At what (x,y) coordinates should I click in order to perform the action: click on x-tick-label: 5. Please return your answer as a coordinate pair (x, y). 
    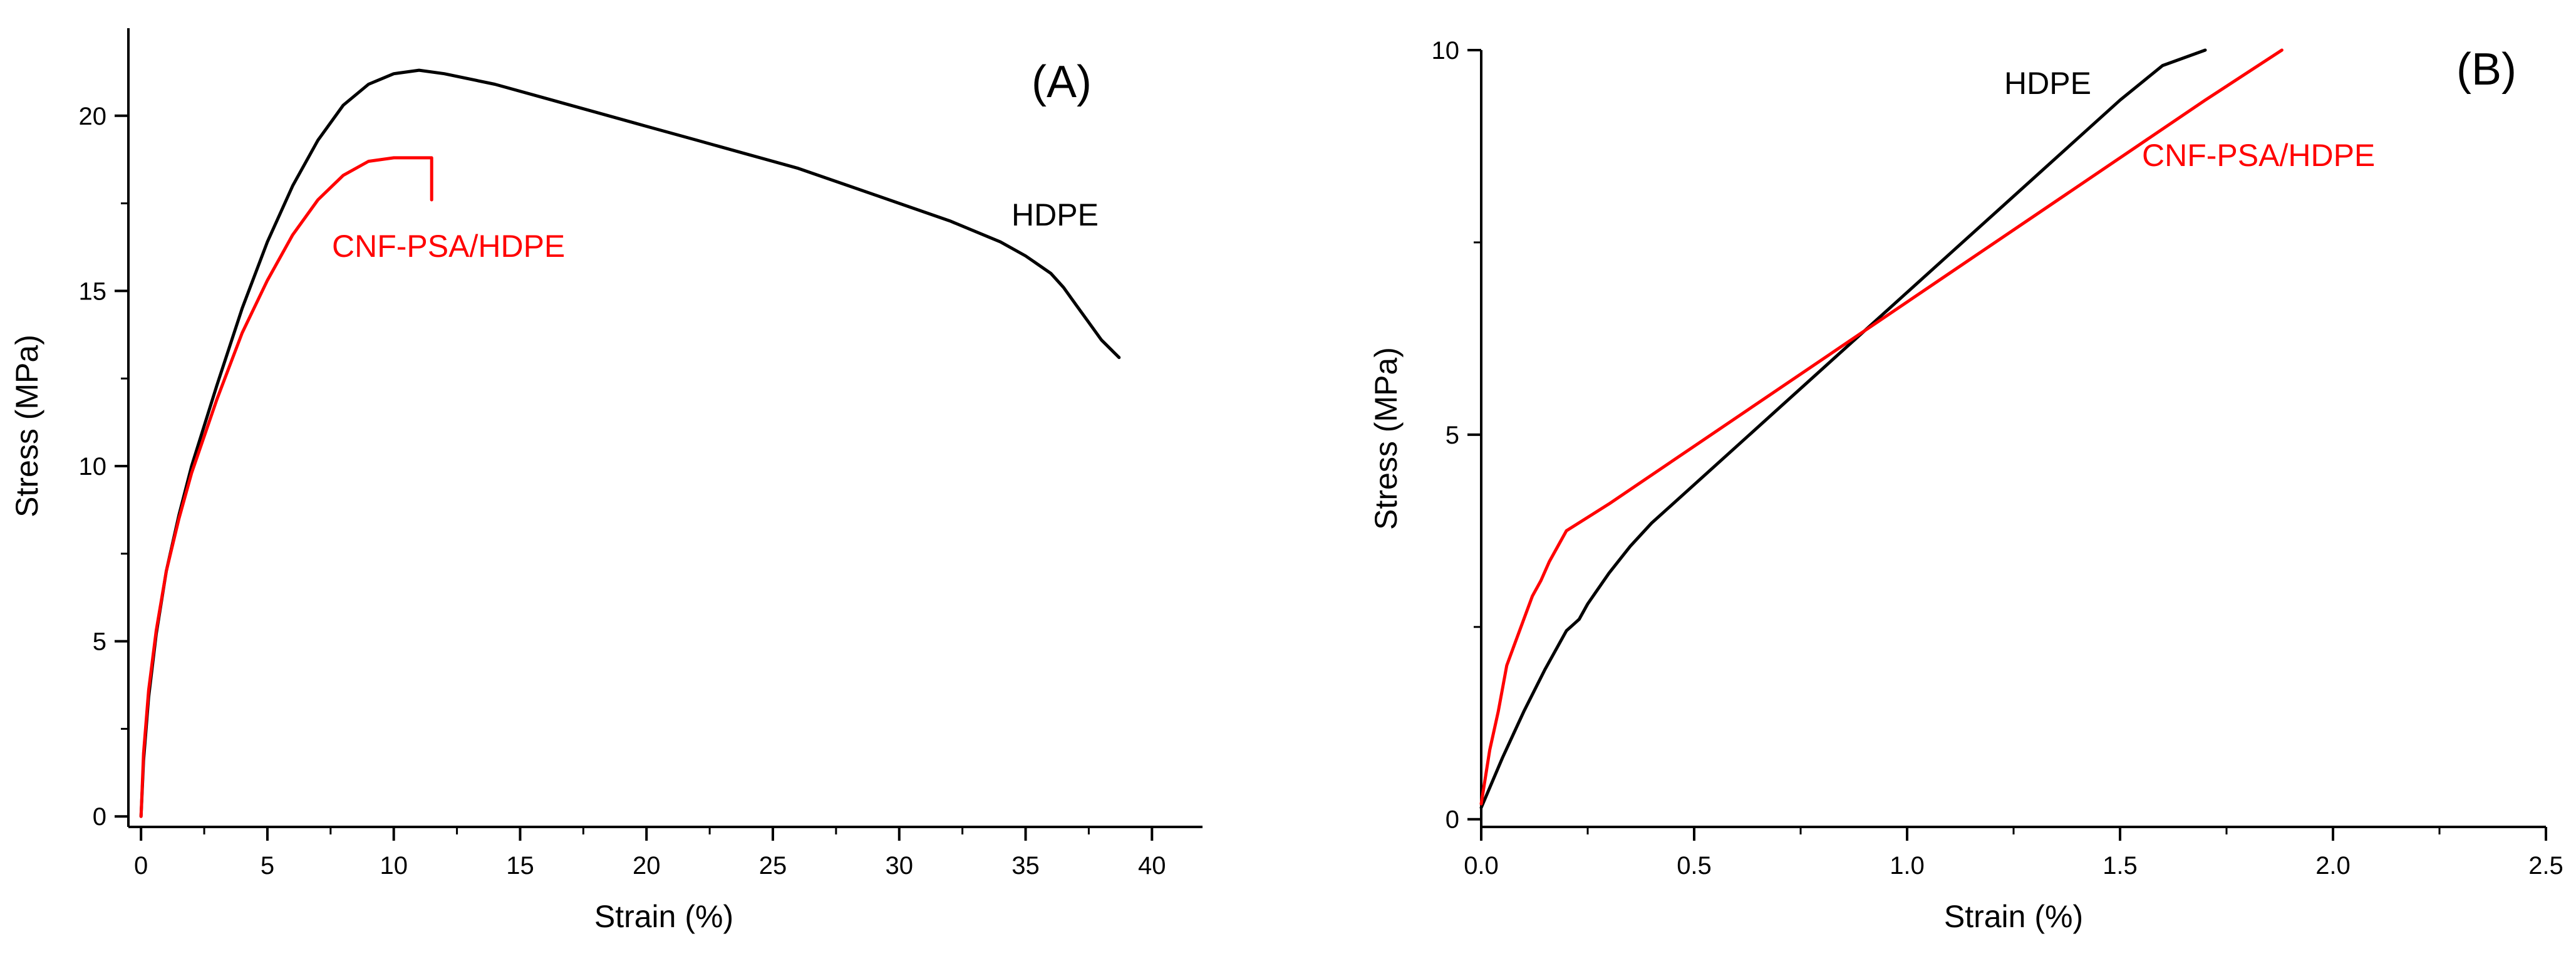
    Looking at the image, I should click on (267, 866).